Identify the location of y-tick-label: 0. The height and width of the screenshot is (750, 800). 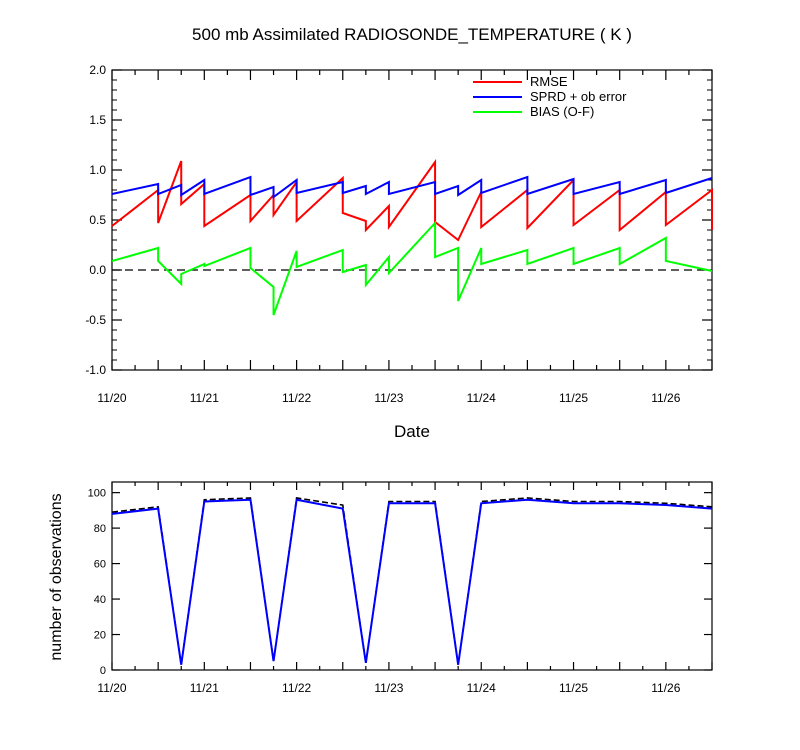
(103, 671).